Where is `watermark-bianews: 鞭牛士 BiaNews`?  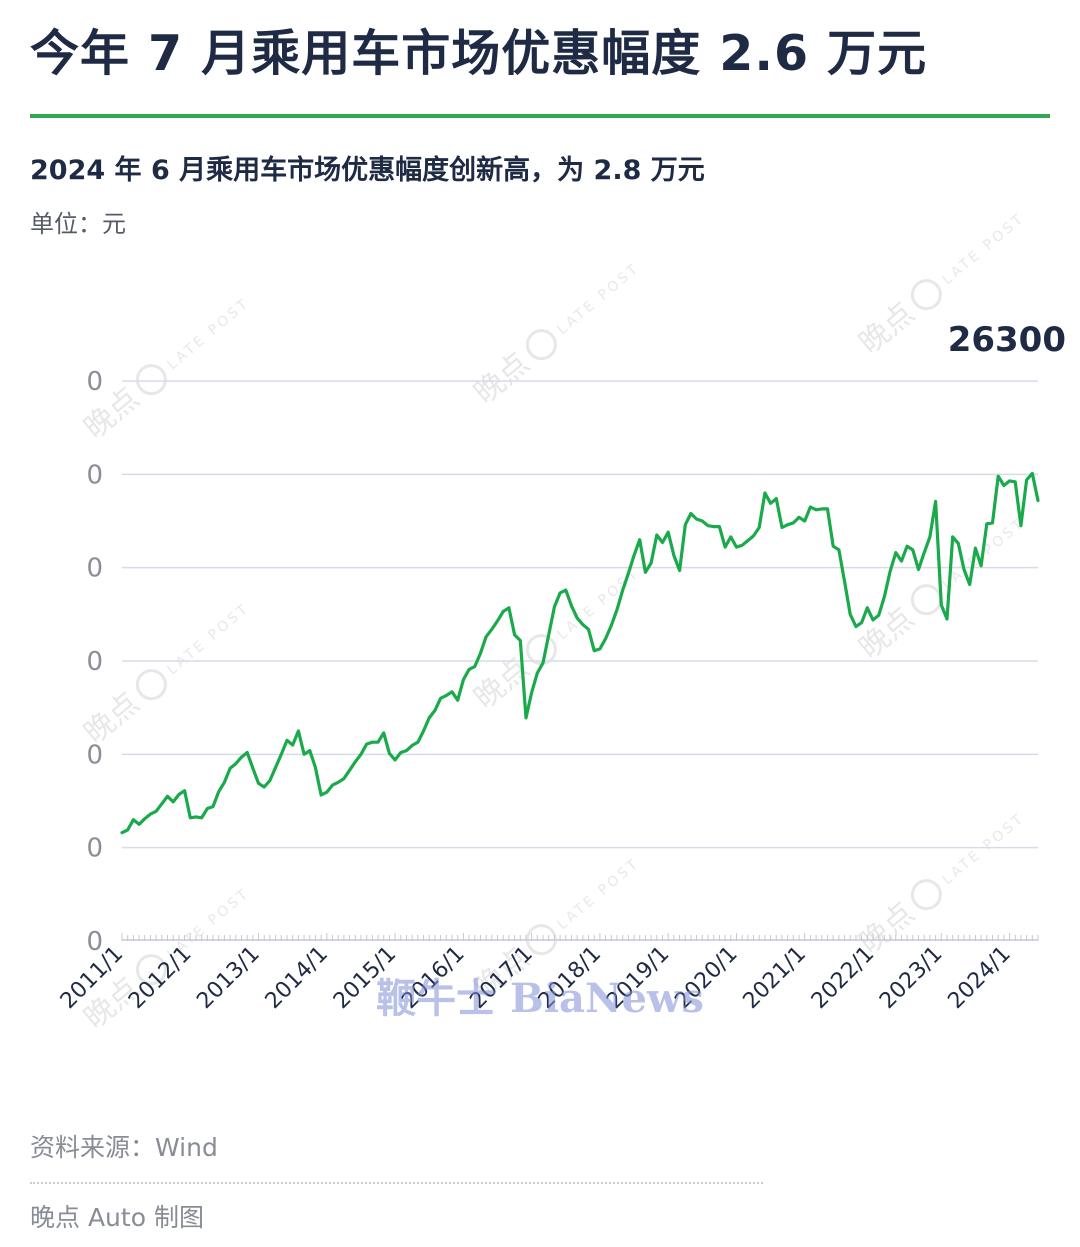 watermark-bianews: 鞭牛士 BiaNews is located at coordinates (540, 998).